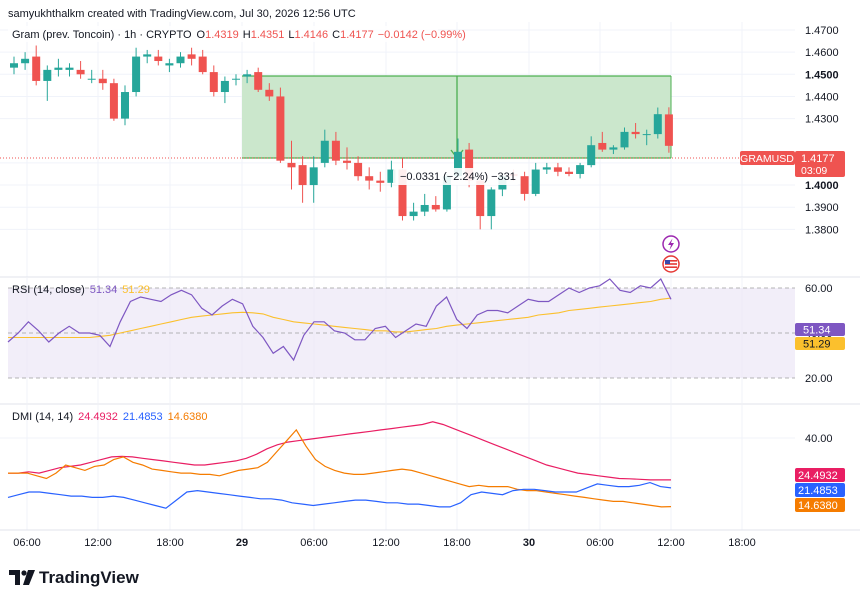  I want to click on lightning-event-icon, so click(671, 244).